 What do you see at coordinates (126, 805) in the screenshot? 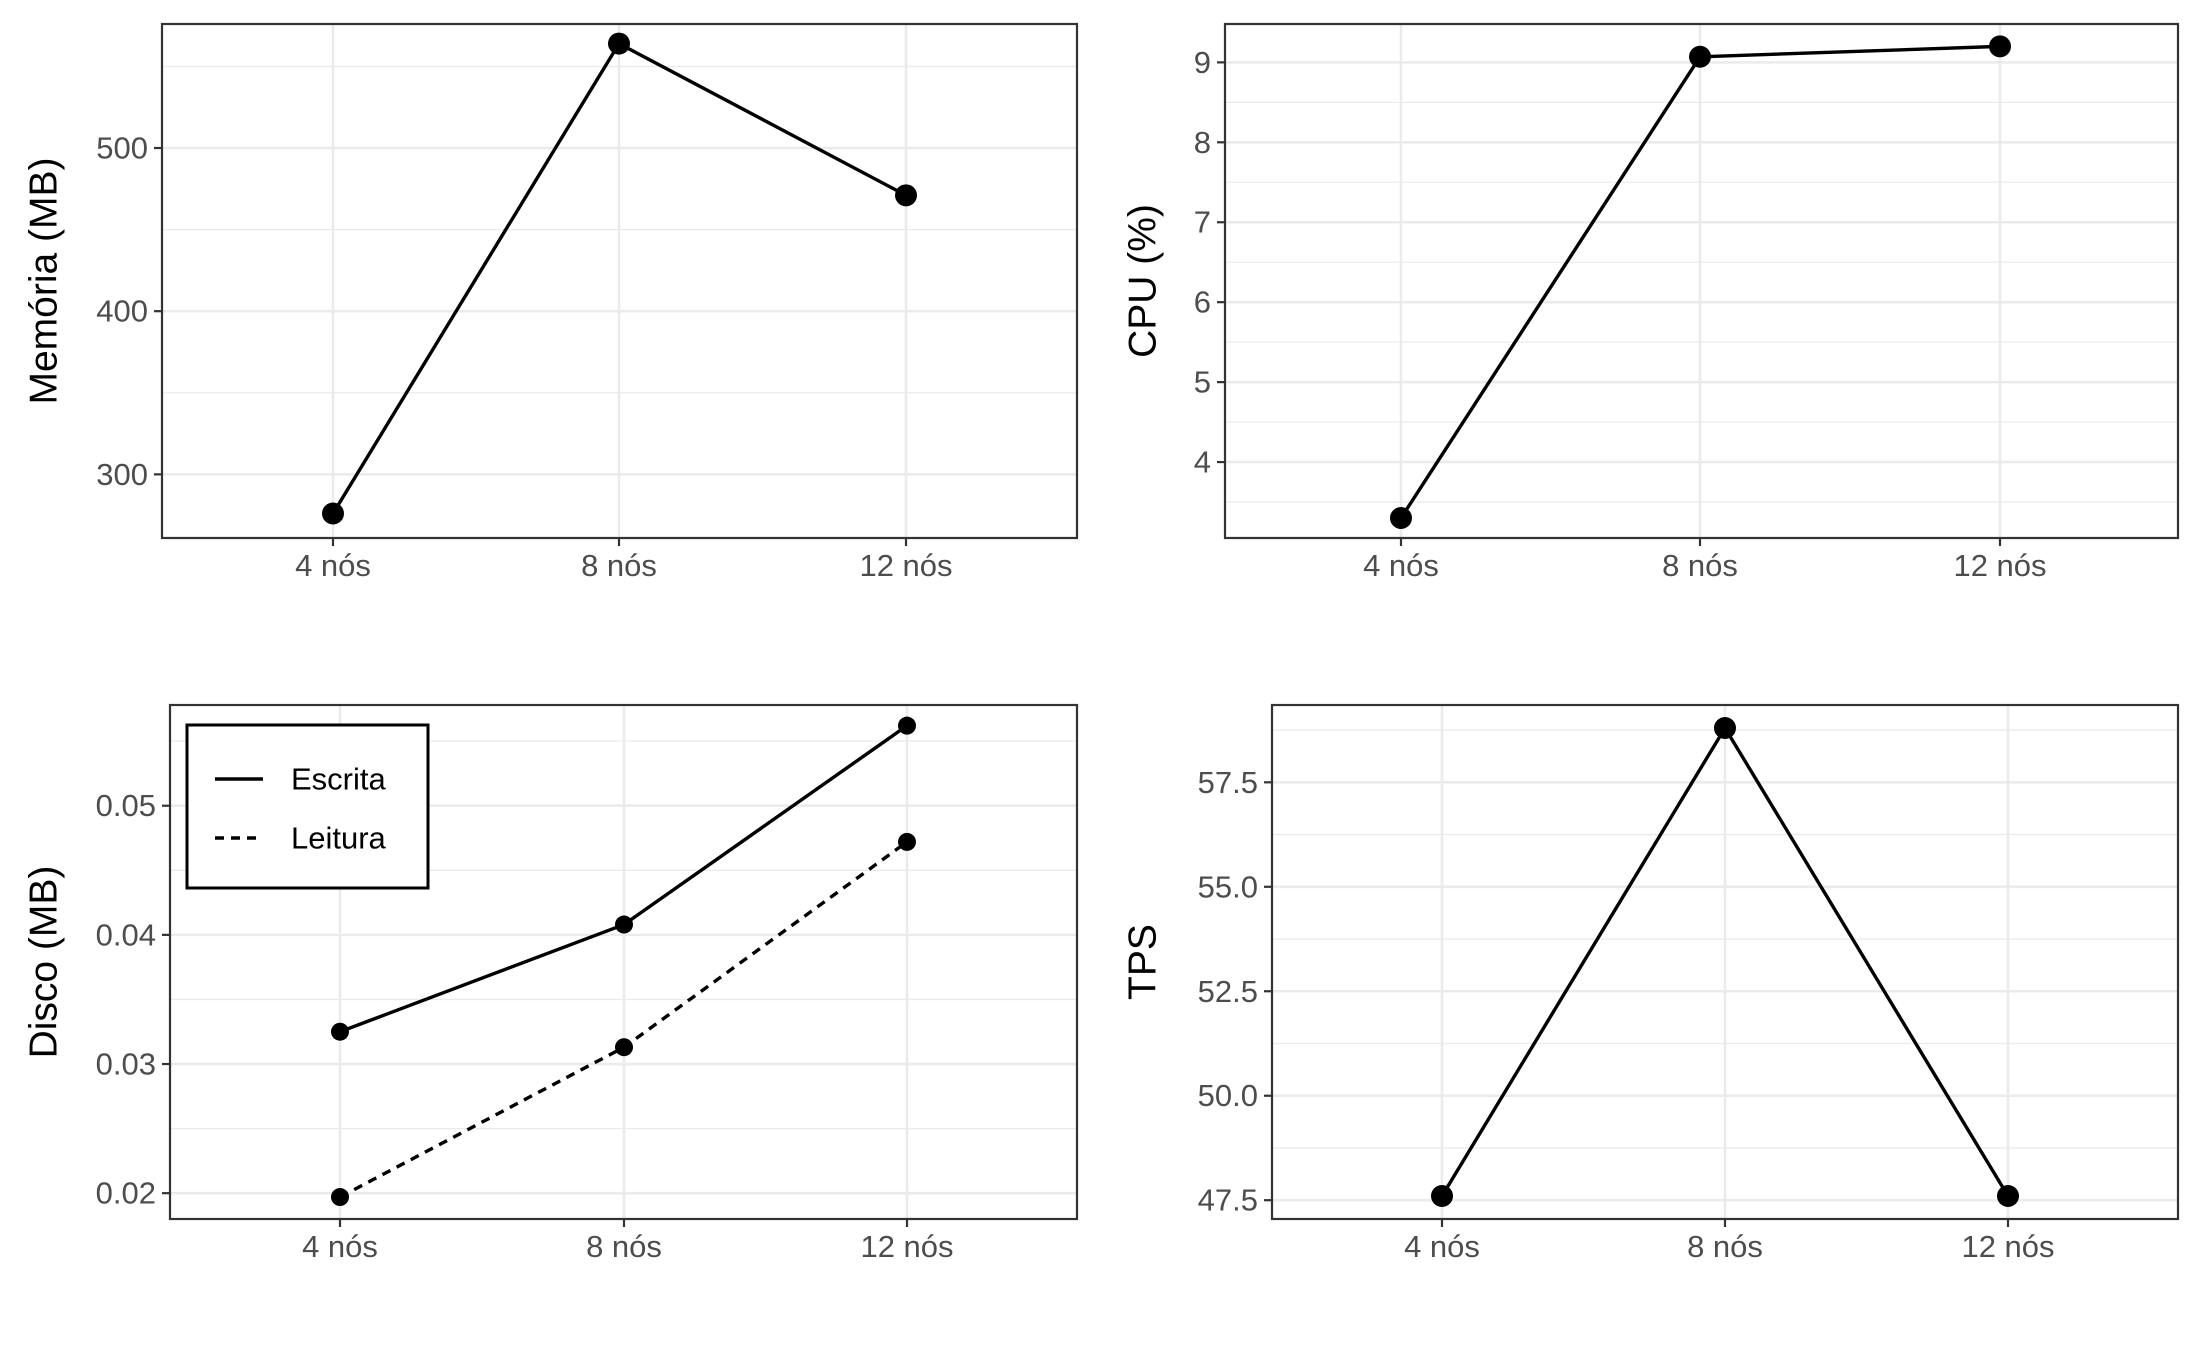
I see `y-tick-label: 0.05` at bounding box center [126, 805].